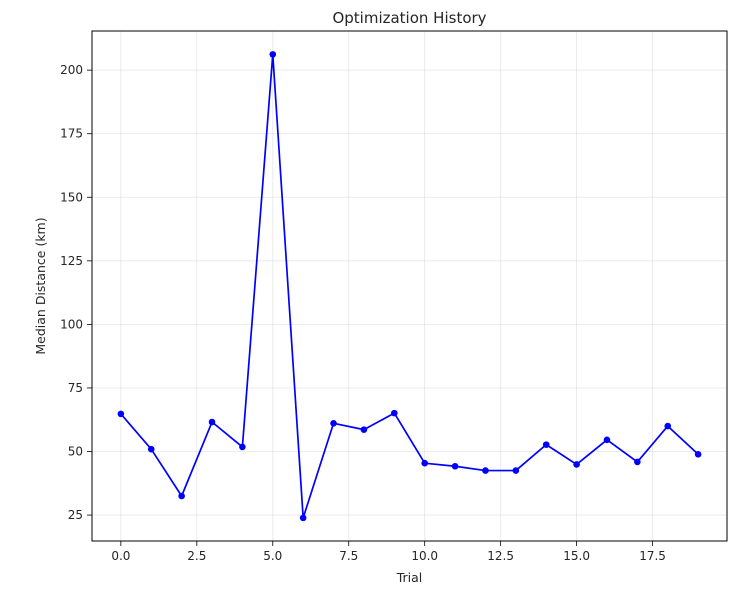  Describe the element at coordinates (272, 556) in the screenshot. I see `x-tick-label: 5.0` at that location.